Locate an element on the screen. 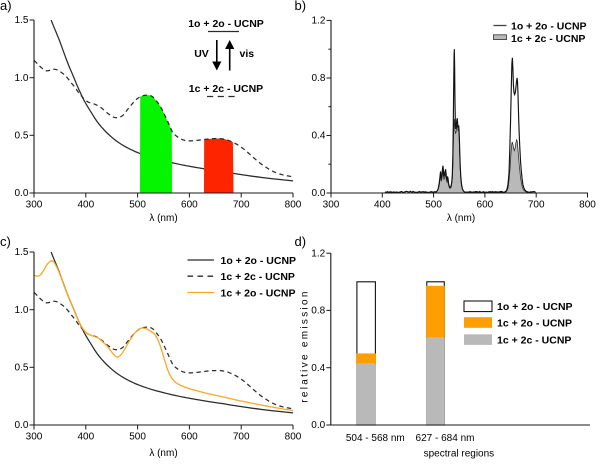 The height and width of the screenshot is (465, 600). svg-text: vis is located at coordinates (247, 54).